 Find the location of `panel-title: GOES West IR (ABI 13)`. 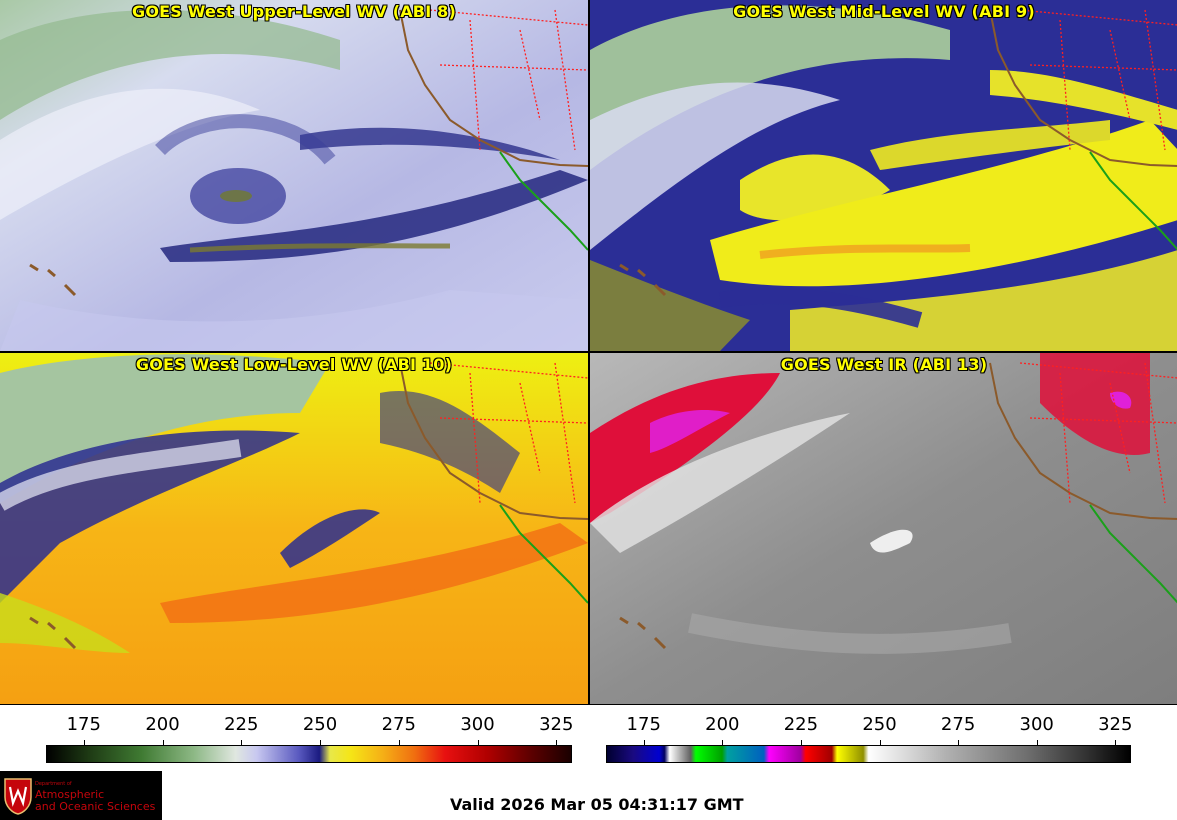

panel-title: GOES West IR (ABI 13) is located at coordinates (884, 364).